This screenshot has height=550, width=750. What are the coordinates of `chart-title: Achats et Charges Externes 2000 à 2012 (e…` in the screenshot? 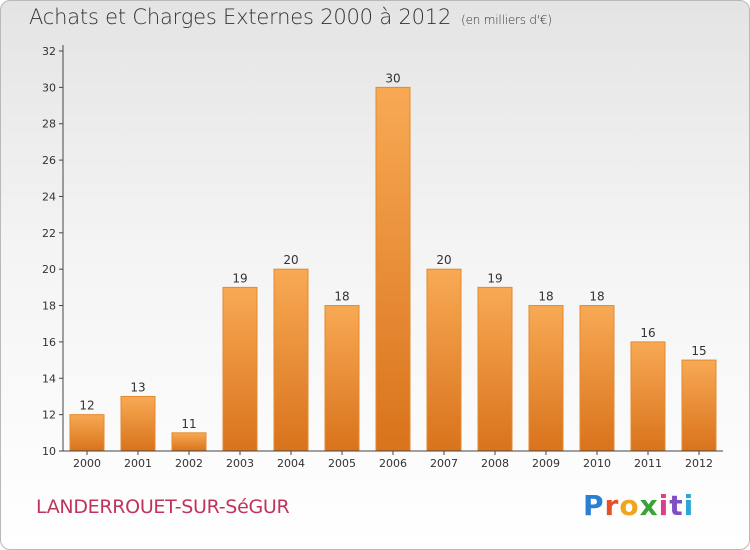 It's located at (290, 17).